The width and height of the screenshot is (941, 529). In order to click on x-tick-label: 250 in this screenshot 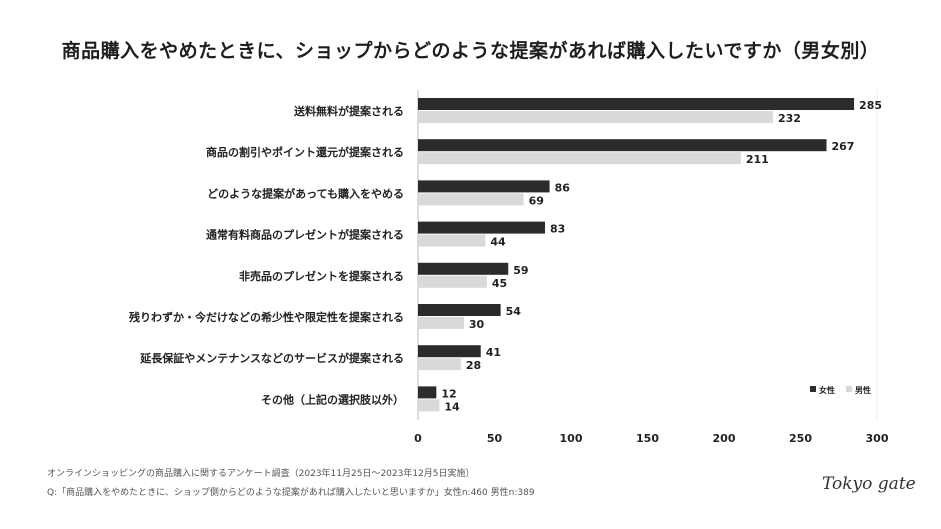, I will do `click(800, 438)`.